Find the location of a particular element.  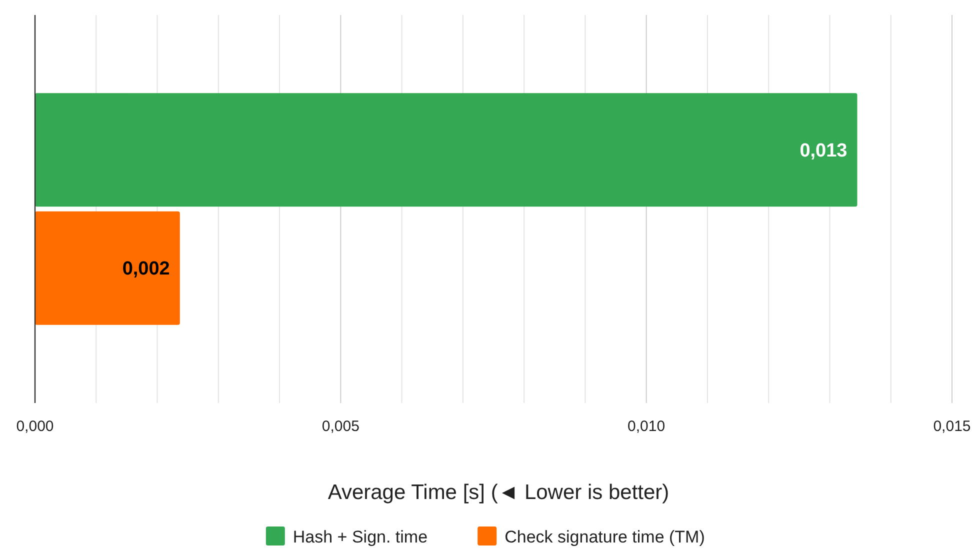

data-label: 0,002 is located at coordinates (146, 269).